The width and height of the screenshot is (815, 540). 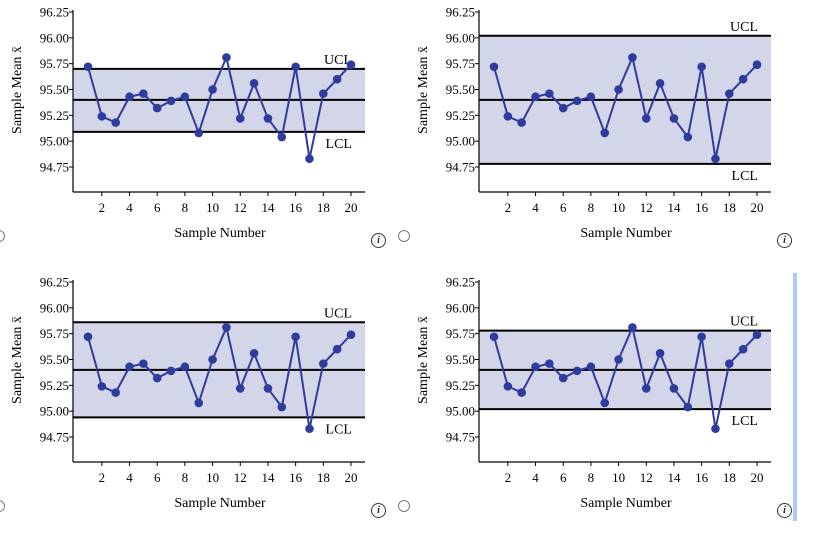 I want to click on option-b-radio, so click(x=404, y=236).